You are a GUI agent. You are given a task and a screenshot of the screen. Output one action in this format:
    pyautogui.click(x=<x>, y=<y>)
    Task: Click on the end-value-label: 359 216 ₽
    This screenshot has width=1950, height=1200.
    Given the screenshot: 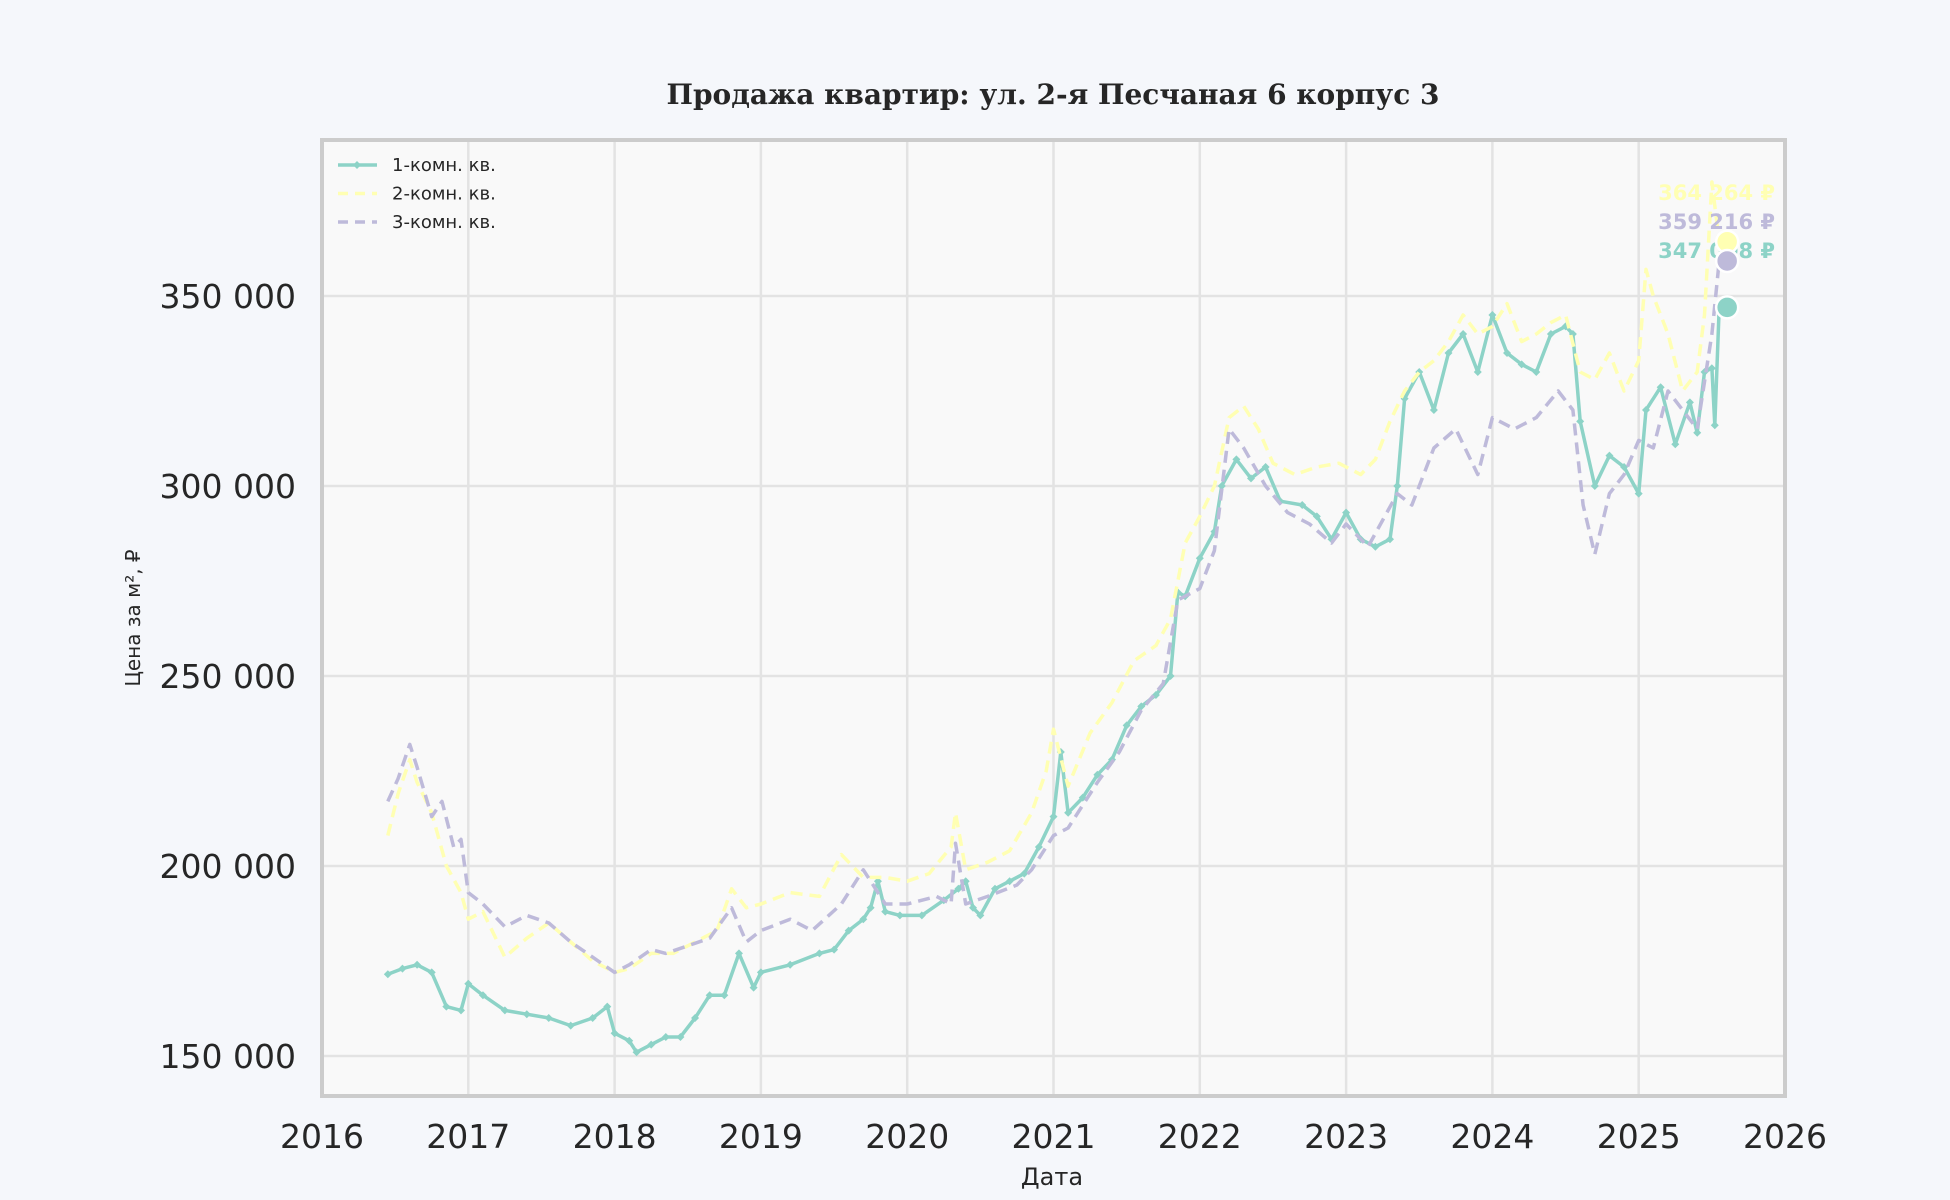 What is the action you would take?
    pyautogui.click(x=1716, y=222)
    